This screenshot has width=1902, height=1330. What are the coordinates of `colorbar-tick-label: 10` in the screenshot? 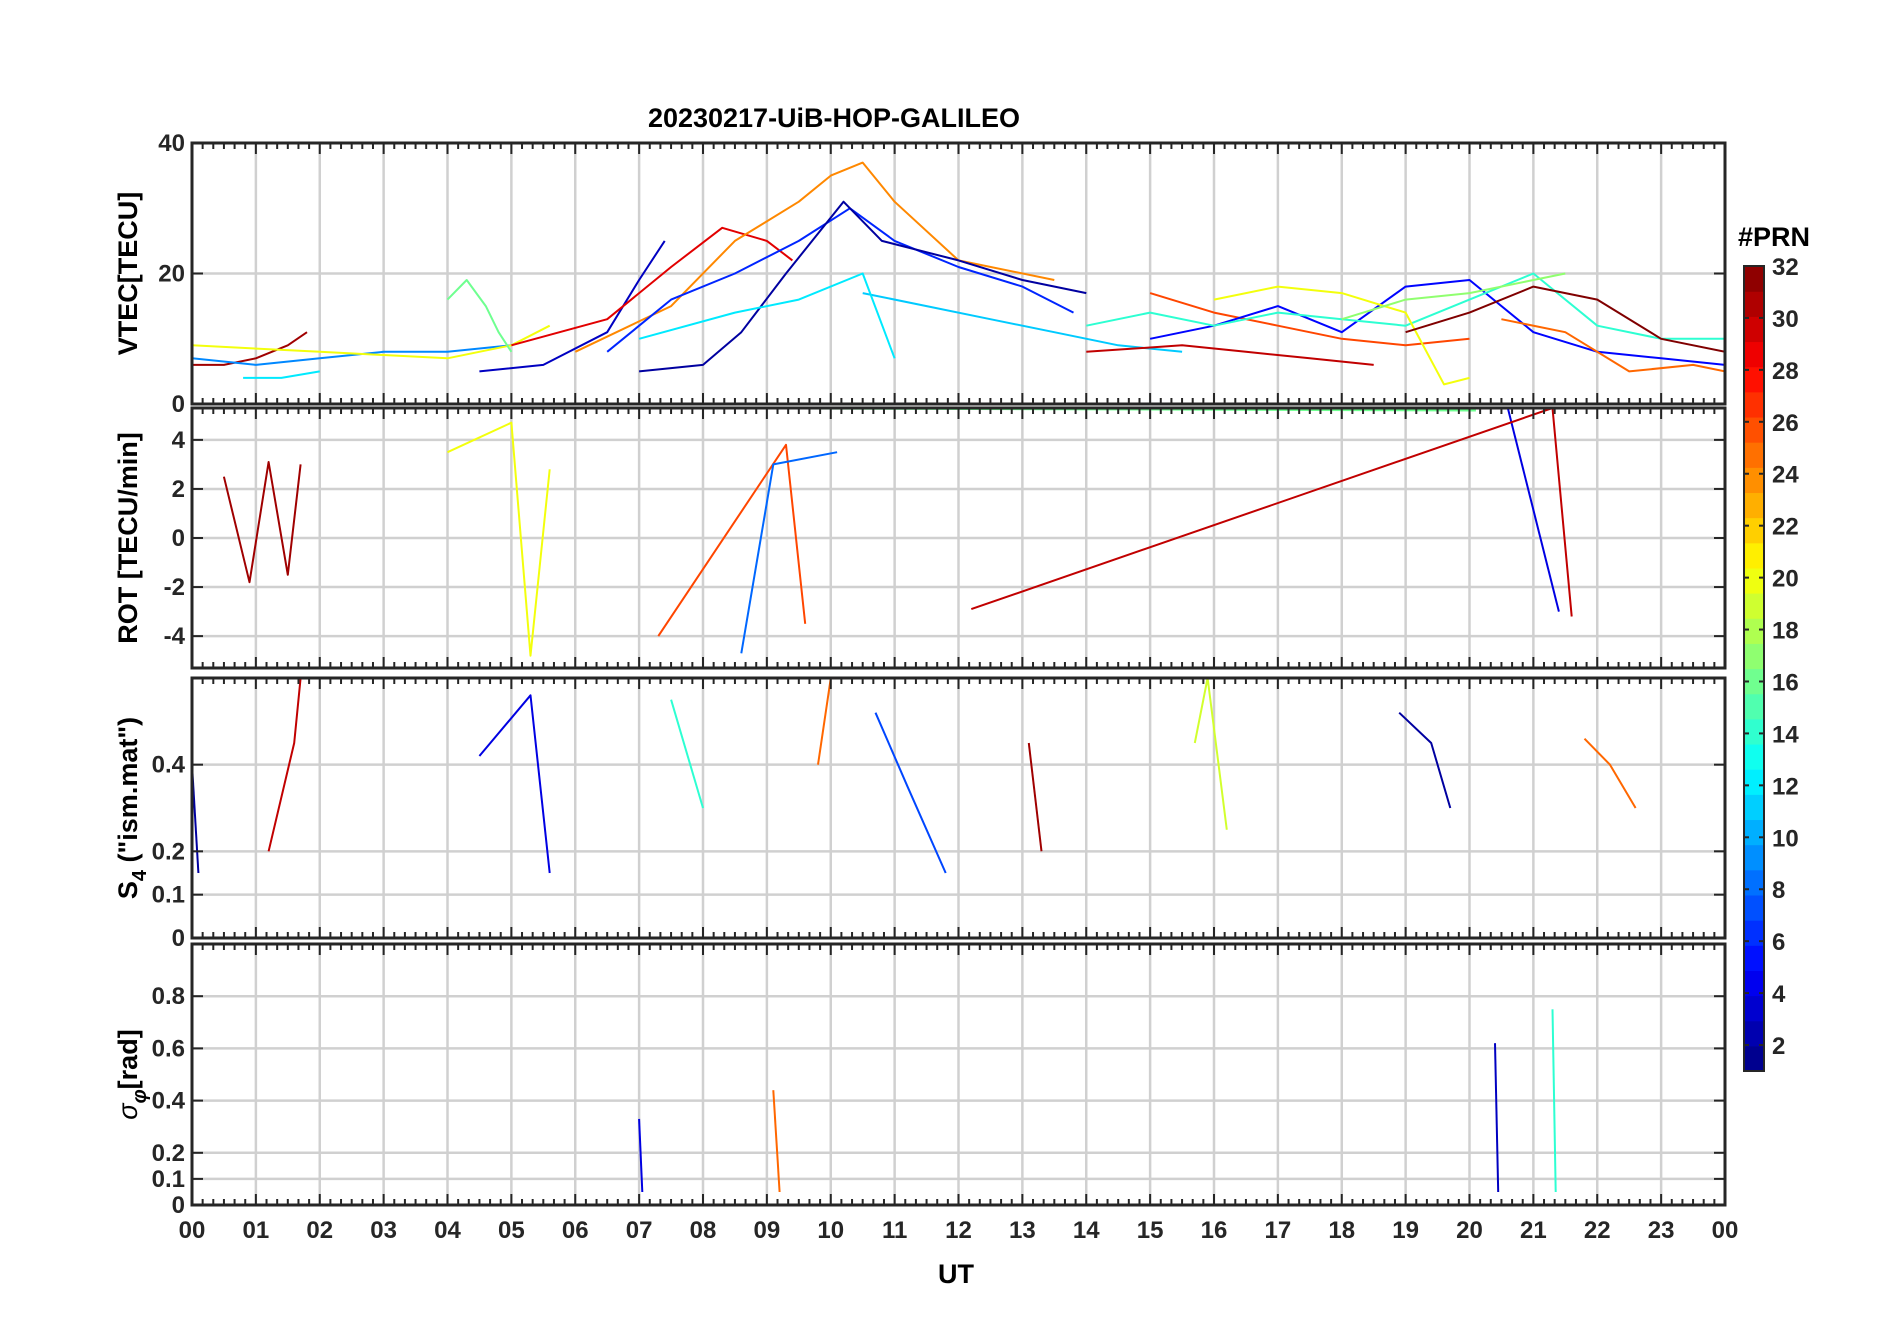 It's located at (1785, 838).